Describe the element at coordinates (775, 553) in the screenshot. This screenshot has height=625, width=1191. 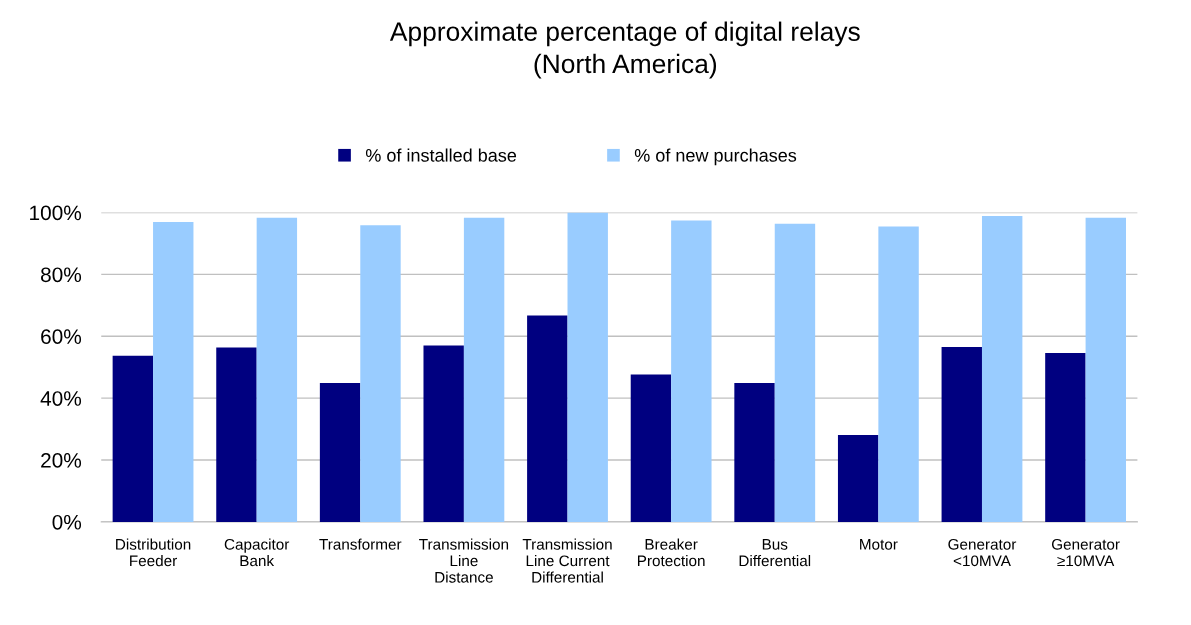
I see `x-tick-label: Bus Differential` at that location.